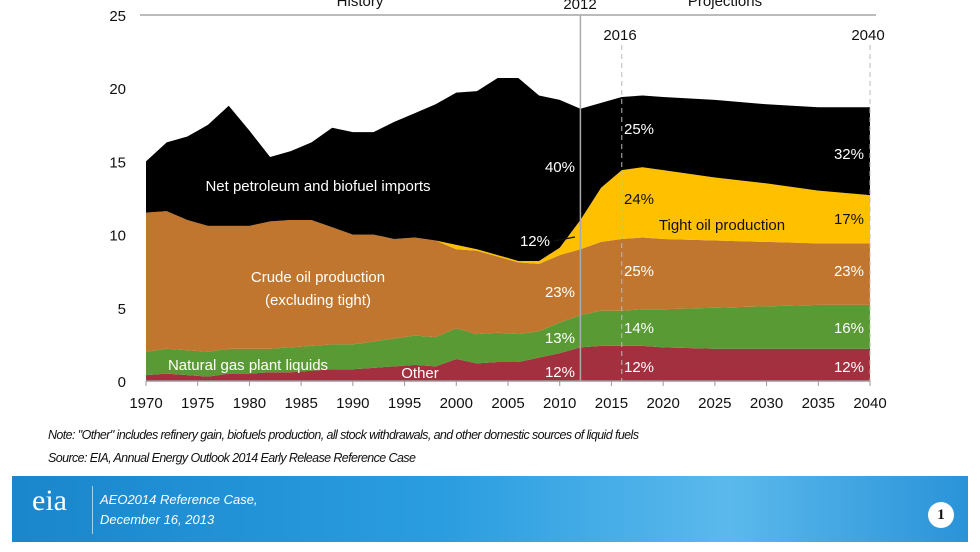  What do you see at coordinates (639, 199) in the screenshot?
I see `pct-2016-tight: 24%` at bounding box center [639, 199].